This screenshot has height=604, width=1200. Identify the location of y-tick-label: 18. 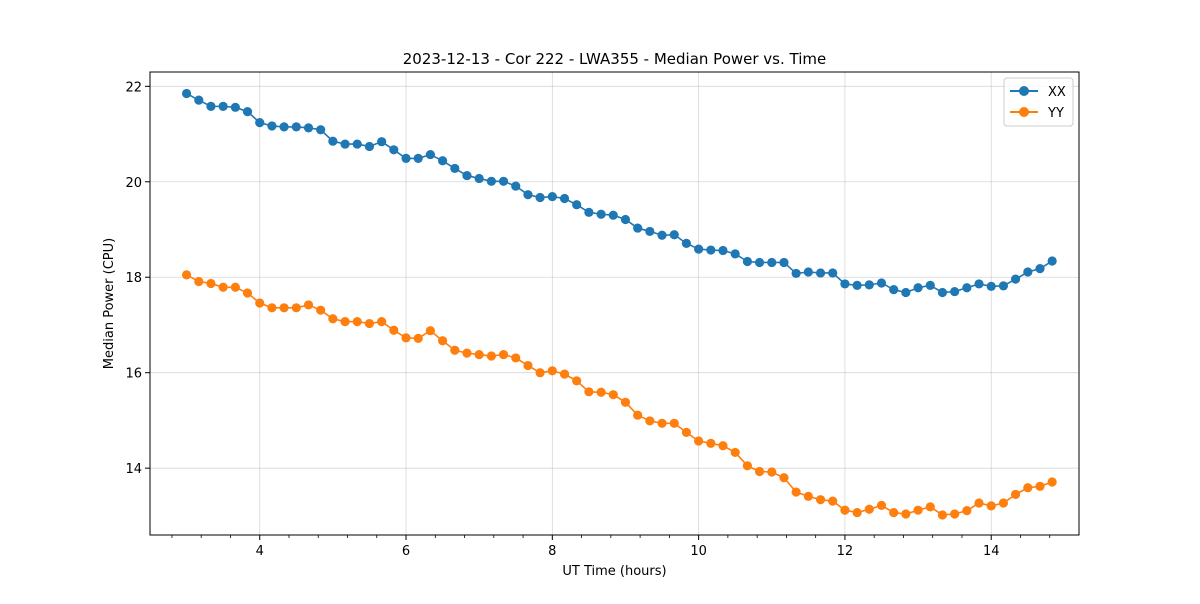
(133, 278).